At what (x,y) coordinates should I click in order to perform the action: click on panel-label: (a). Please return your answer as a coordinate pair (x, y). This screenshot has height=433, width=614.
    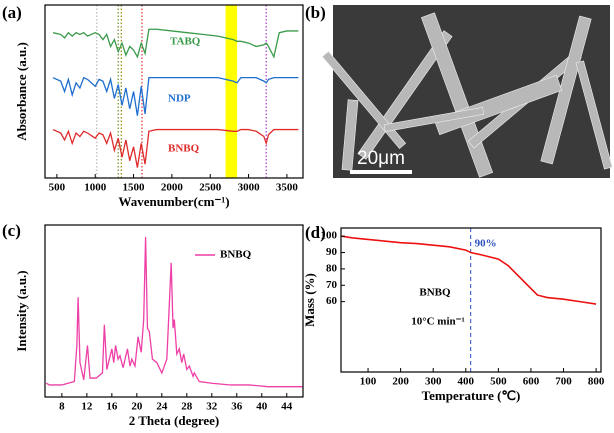
    Looking at the image, I should click on (12, 12).